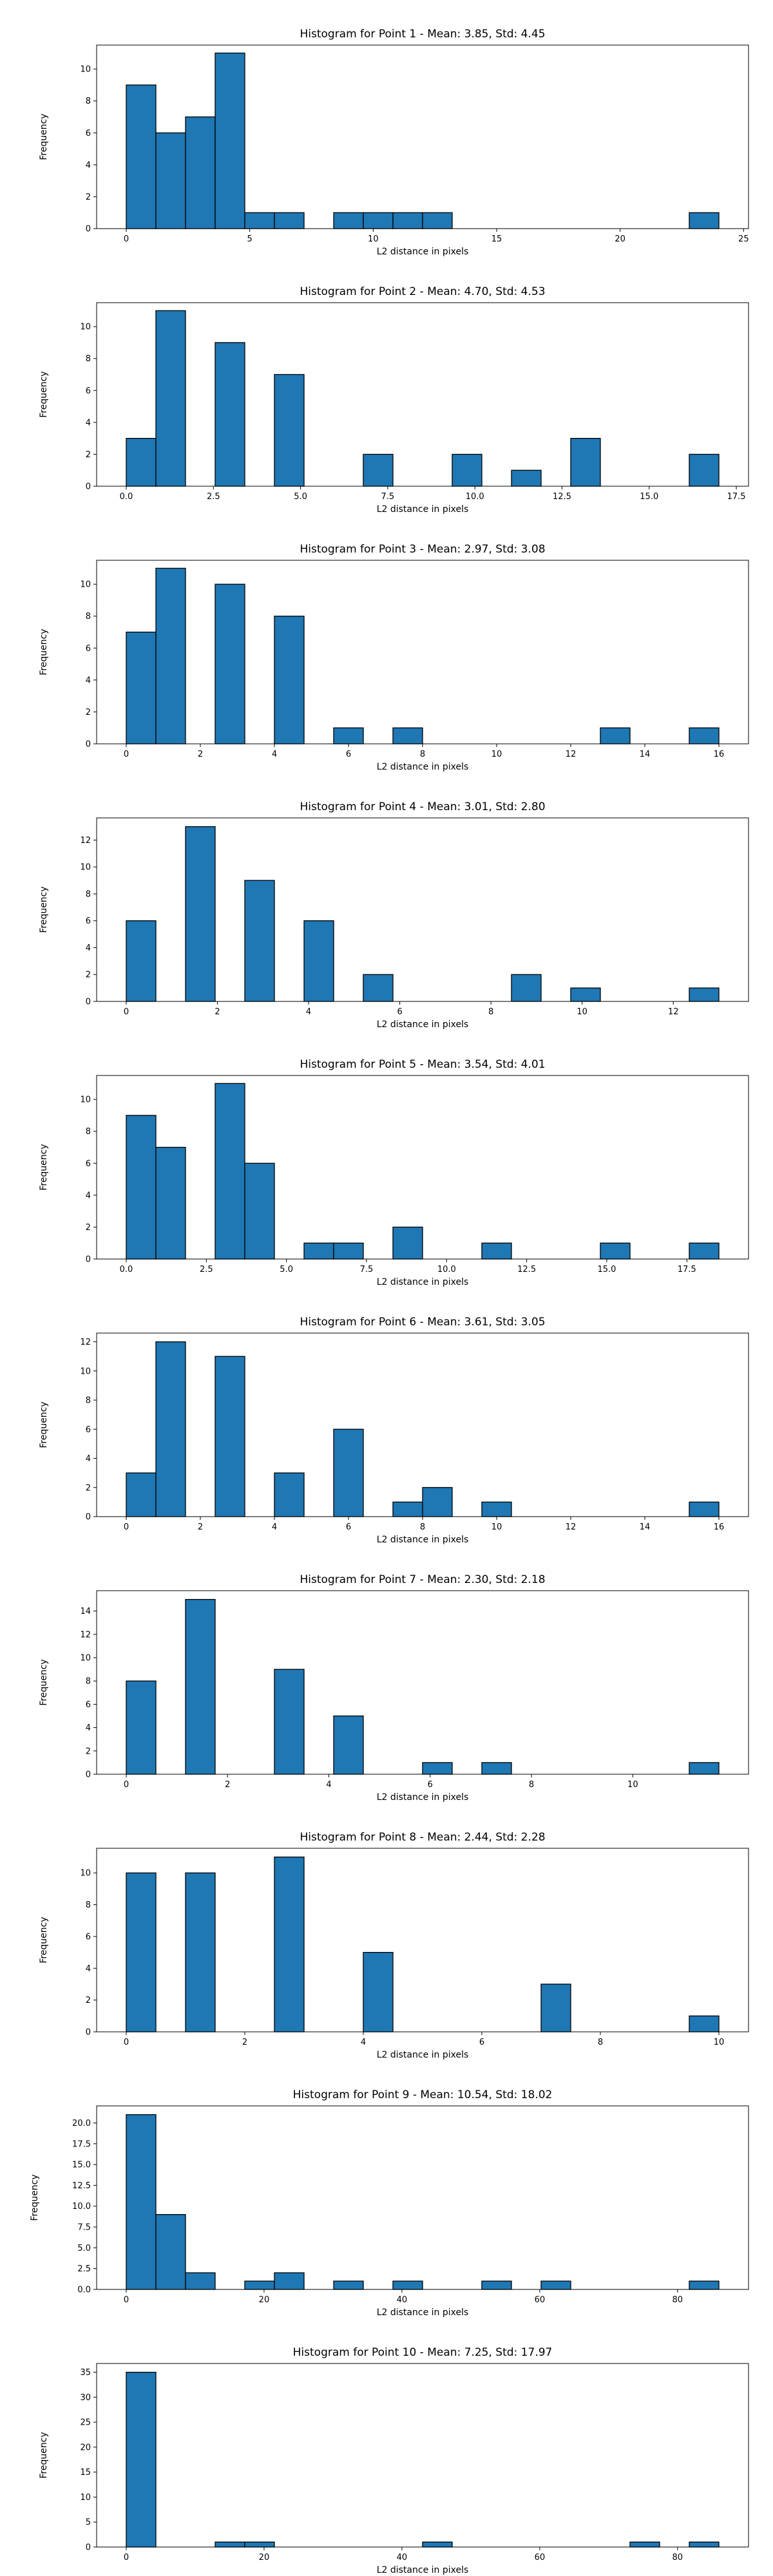 The height and width of the screenshot is (2576, 773). I want to click on y-tick-label: 8, so click(88, 1132).